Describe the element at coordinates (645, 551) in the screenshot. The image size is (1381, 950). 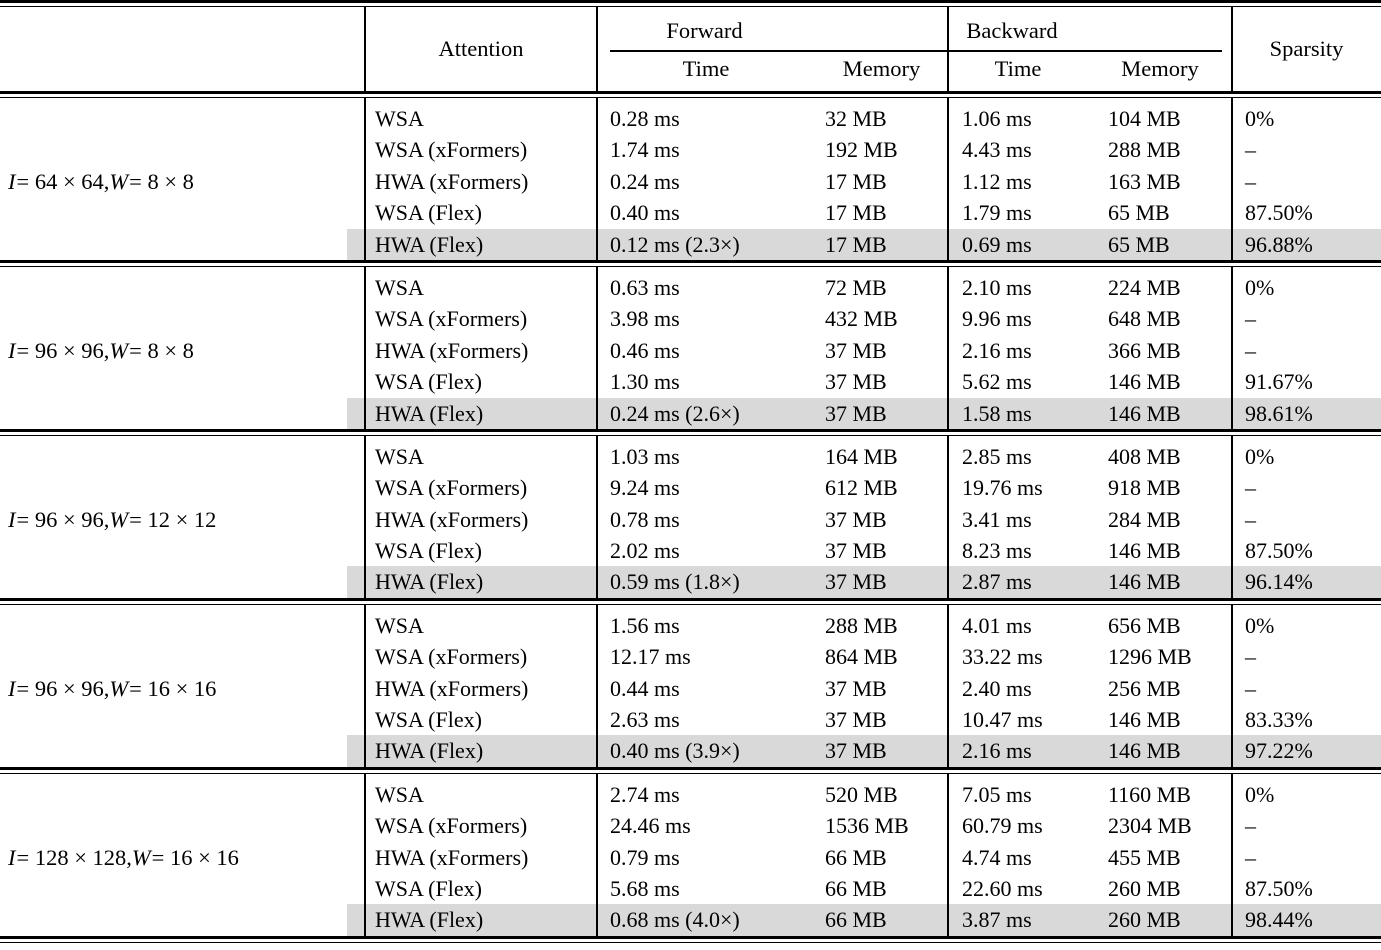
I see `cell-forward-time: 2.02 ms` at that location.